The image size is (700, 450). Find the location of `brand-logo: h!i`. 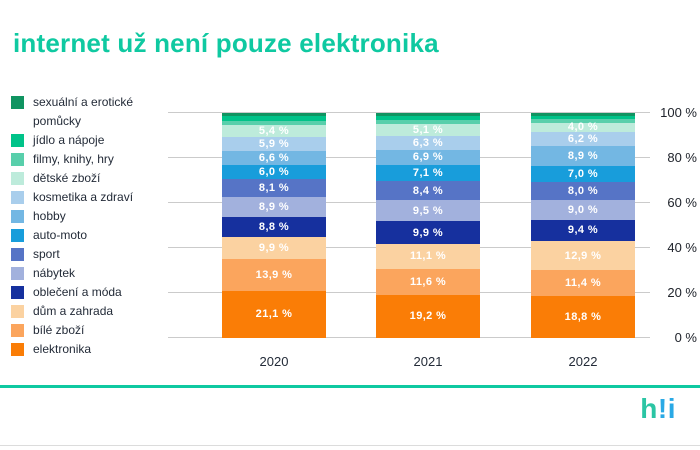

brand-logo: h!i is located at coordinates (658, 409).